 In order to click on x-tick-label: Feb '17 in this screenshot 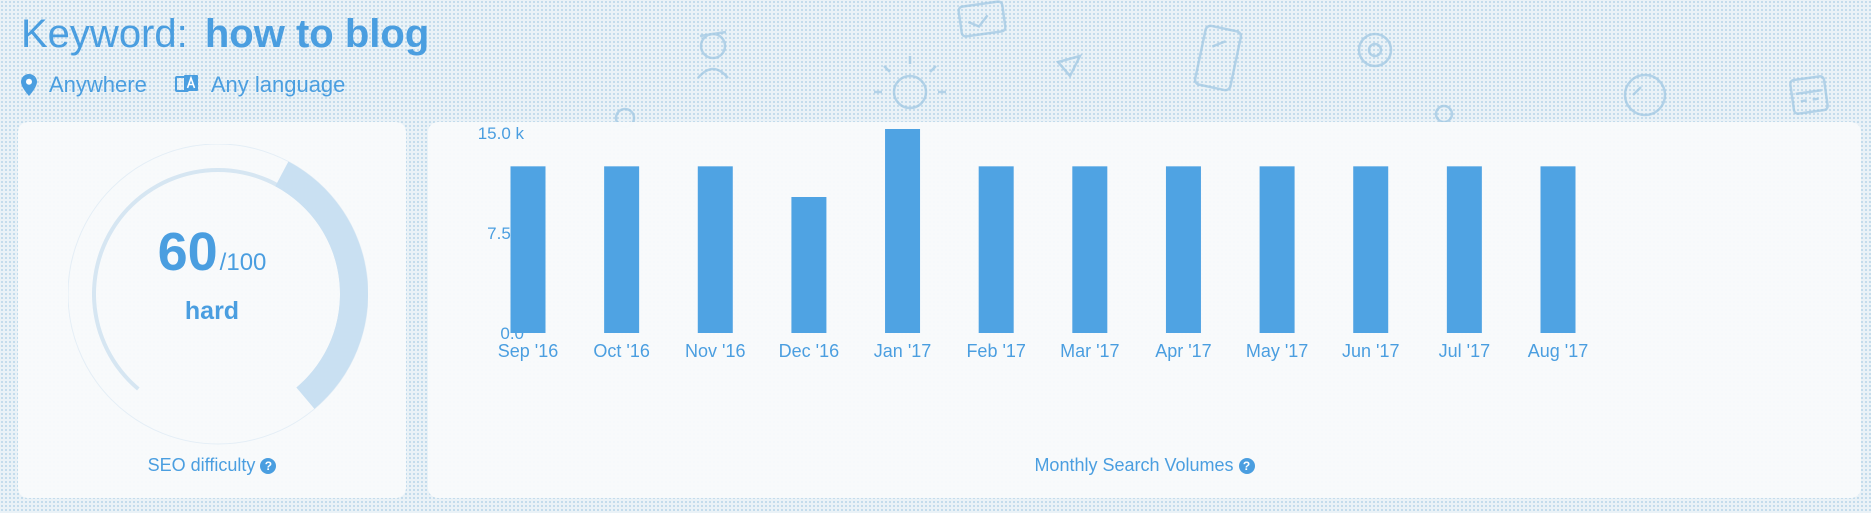, I will do `click(995, 351)`.